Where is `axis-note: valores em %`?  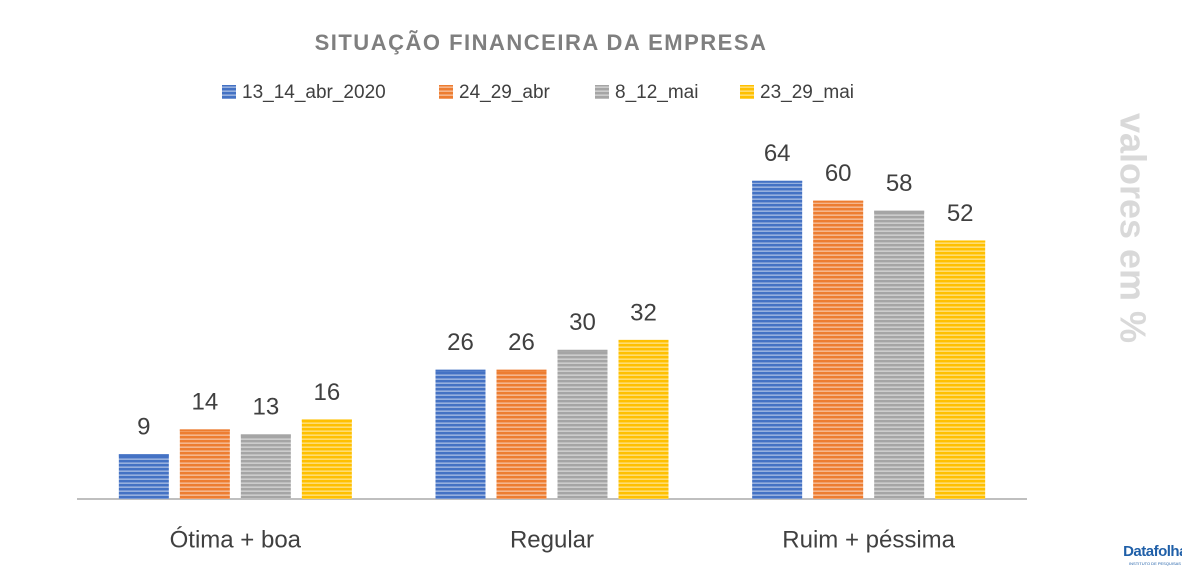
axis-note: valores em % is located at coordinates (1132, 228).